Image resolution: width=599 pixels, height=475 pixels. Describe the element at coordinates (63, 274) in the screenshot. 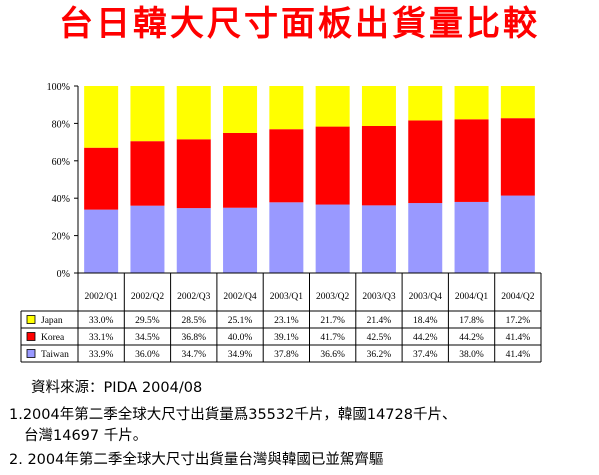

I see `y-tick-label: 0%` at that location.